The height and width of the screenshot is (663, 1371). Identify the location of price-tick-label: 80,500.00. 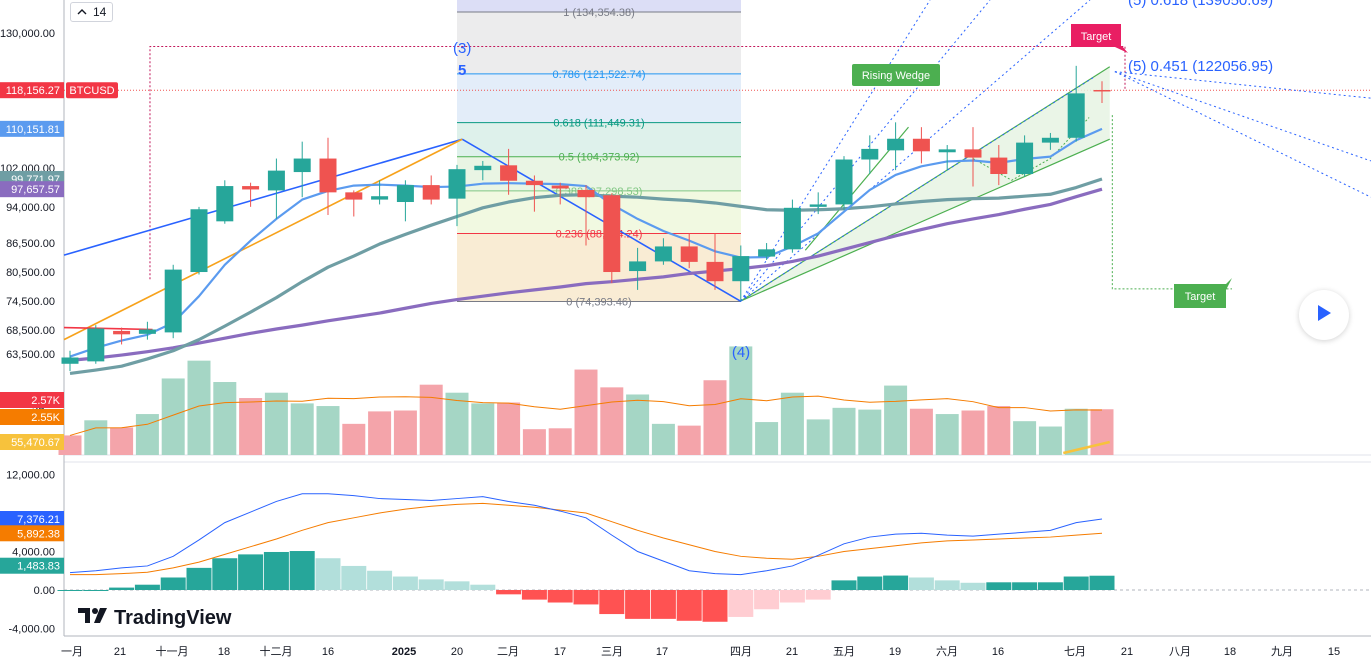
(30, 273).